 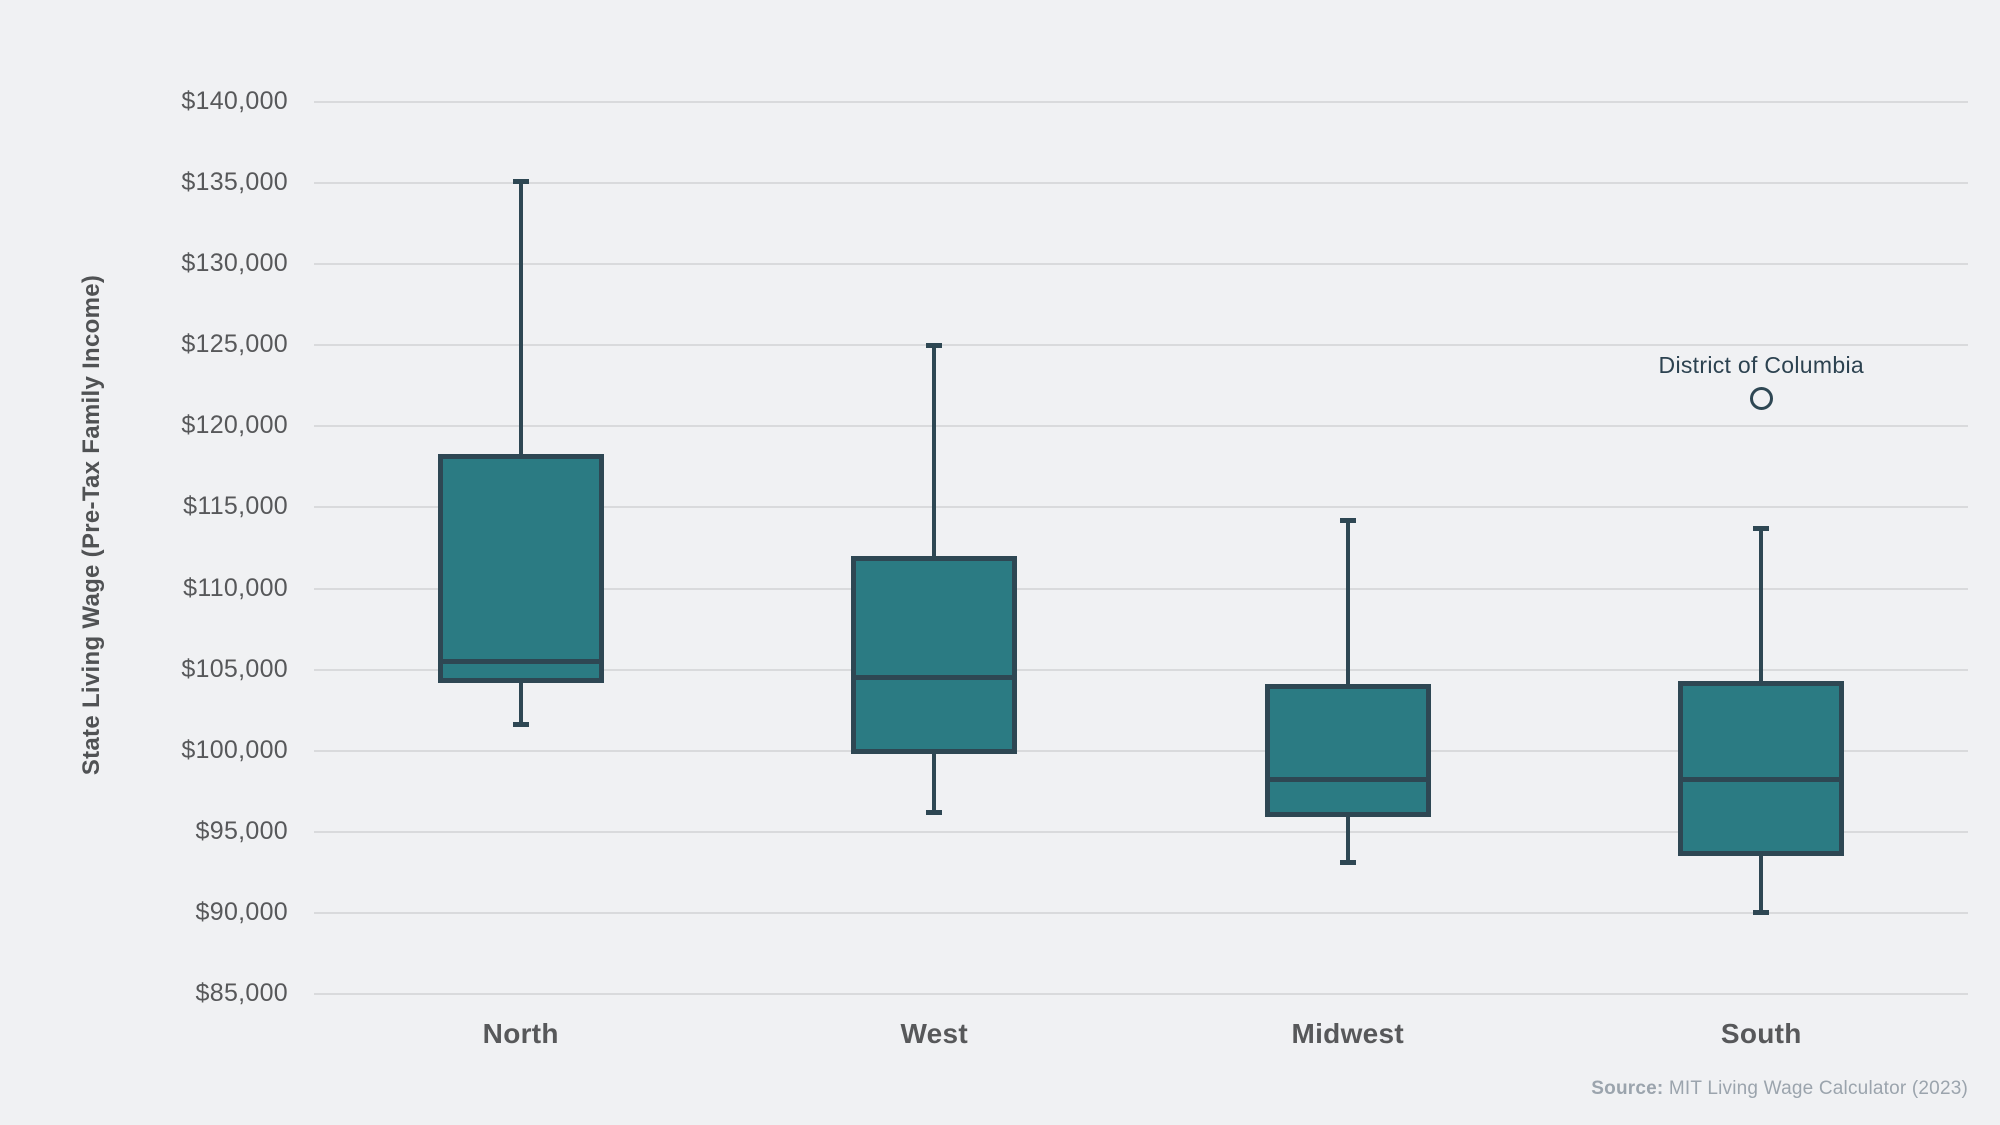 I want to click on outlier-point-south, so click(x=1761, y=399).